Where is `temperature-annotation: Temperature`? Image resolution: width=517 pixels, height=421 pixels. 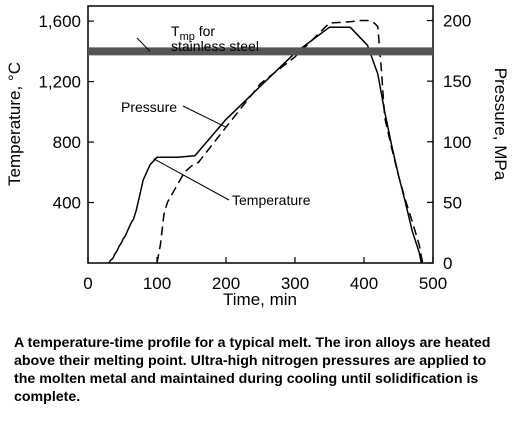 temperature-annotation: Temperature is located at coordinates (271, 200).